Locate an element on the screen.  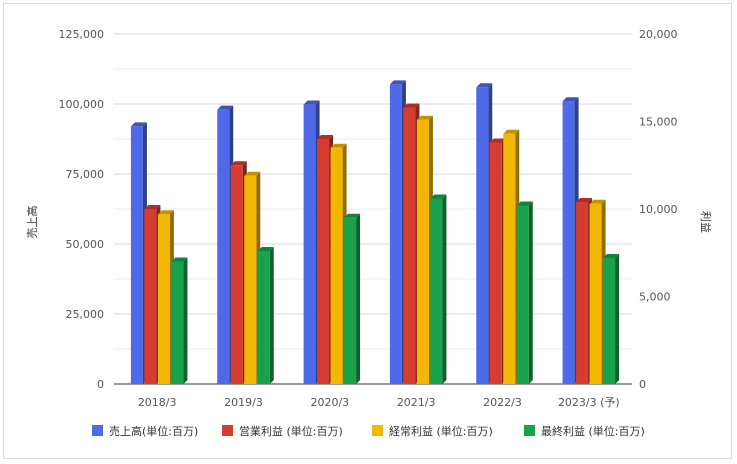
category-label: 2021/3 is located at coordinates (416, 402).